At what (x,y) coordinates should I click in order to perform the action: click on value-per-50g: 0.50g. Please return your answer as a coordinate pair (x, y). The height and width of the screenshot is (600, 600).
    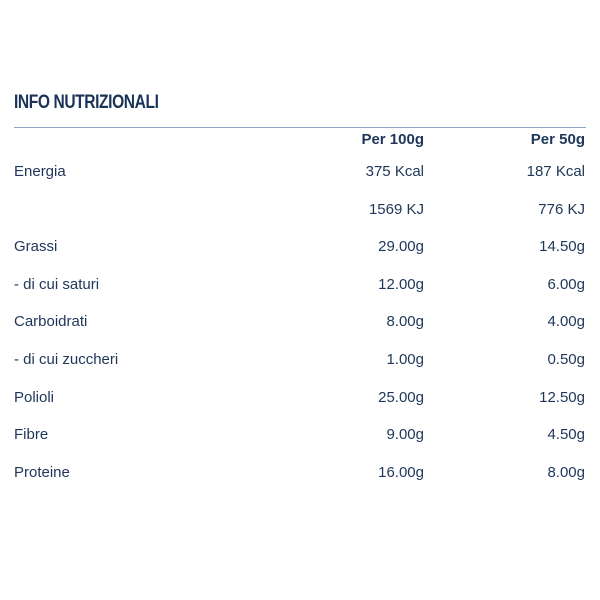
    Looking at the image, I should click on (566, 359).